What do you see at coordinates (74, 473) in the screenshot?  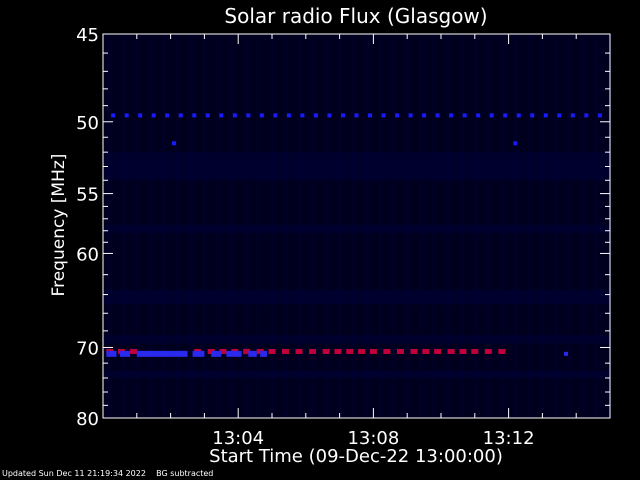 I see `updated-timestamp: Updated Sun Dec 11 21:19:34 2022` at bounding box center [74, 473].